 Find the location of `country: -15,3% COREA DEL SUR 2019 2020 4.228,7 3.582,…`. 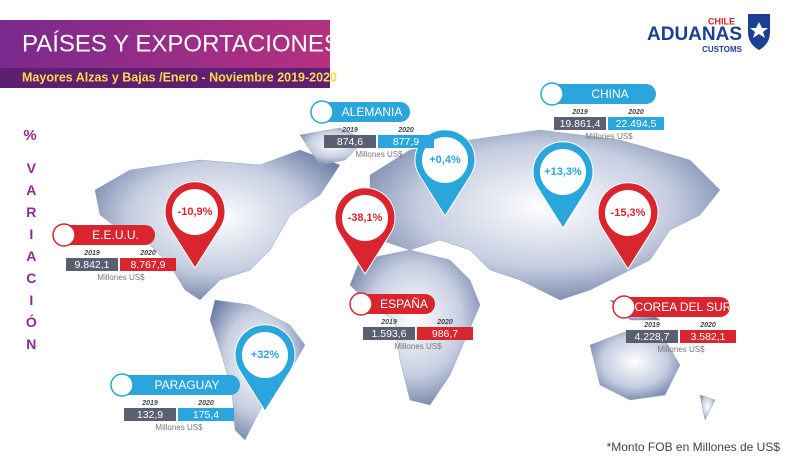

country: -15,3% COREA DEL SUR 2019 2020 4.228,7 3.582,… is located at coordinates (666, 268).